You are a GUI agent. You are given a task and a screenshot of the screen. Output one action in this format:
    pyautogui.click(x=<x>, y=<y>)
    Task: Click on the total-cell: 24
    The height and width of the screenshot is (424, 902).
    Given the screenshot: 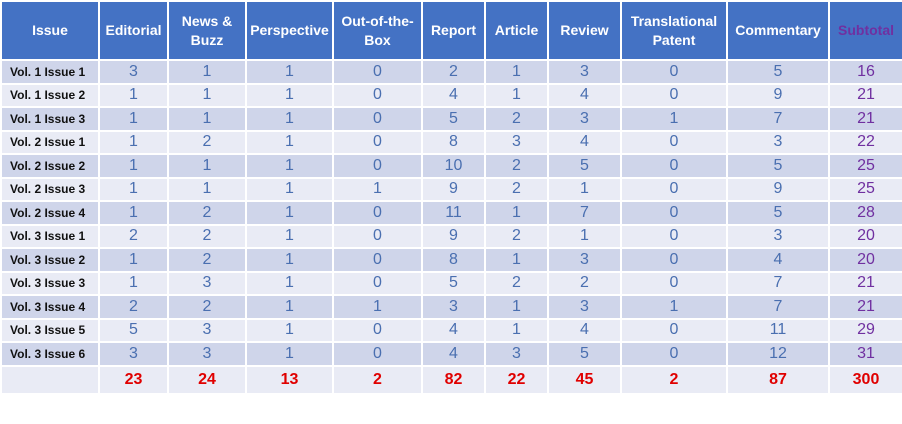 What is the action you would take?
    pyautogui.click(x=207, y=379)
    